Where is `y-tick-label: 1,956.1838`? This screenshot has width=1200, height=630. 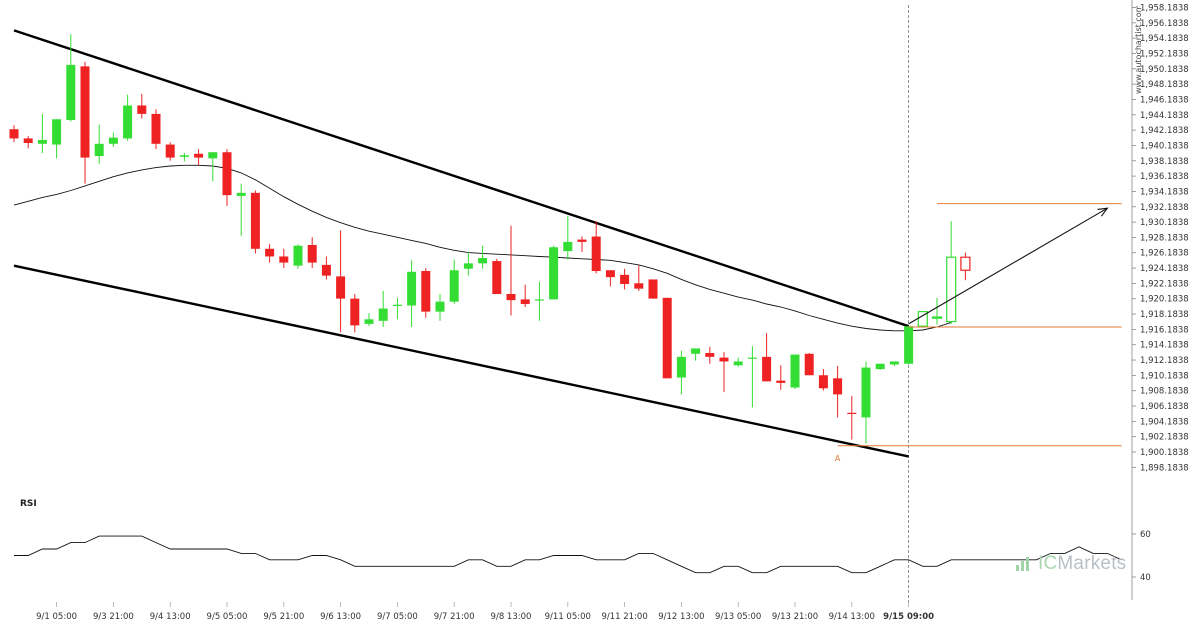
y-tick-label: 1,956.1838 is located at coordinates (1164, 24).